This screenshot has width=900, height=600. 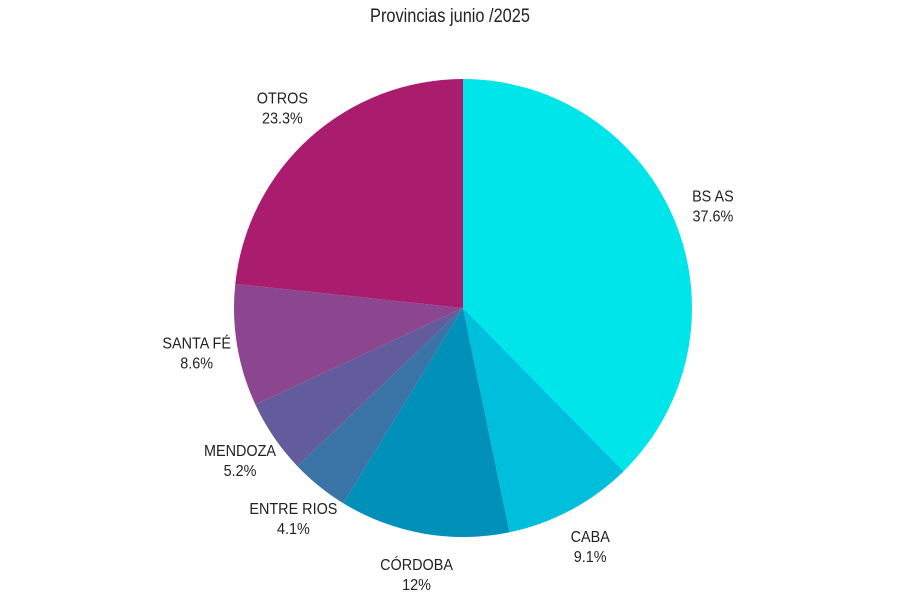 What do you see at coordinates (196, 344) in the screenshot?
I see `slice-label-name: SANTA FÉ` at bounding box center [196, 344].